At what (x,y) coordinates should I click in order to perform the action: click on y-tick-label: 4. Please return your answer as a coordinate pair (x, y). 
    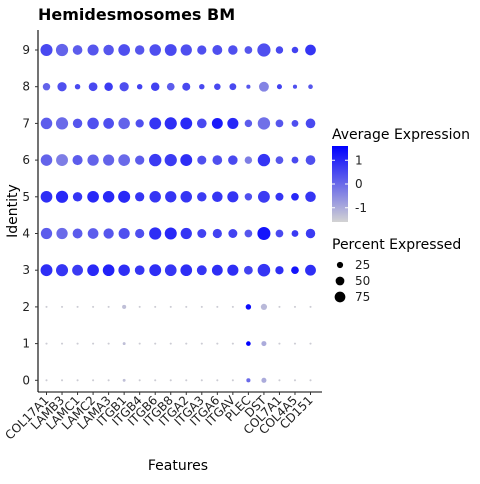
    Looking at the image, I should click on (26, 234).